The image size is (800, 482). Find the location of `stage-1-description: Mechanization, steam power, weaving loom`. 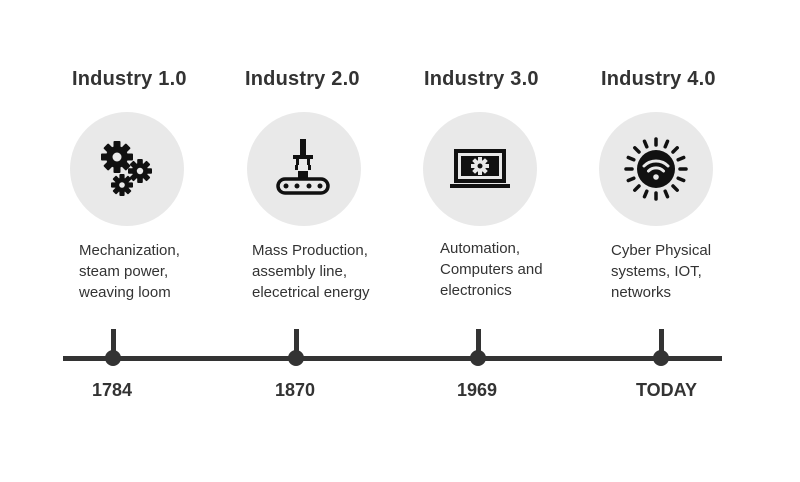

stage-1-description: Mechanization, steam power, weaving loom is located at coordinates (129, 271).